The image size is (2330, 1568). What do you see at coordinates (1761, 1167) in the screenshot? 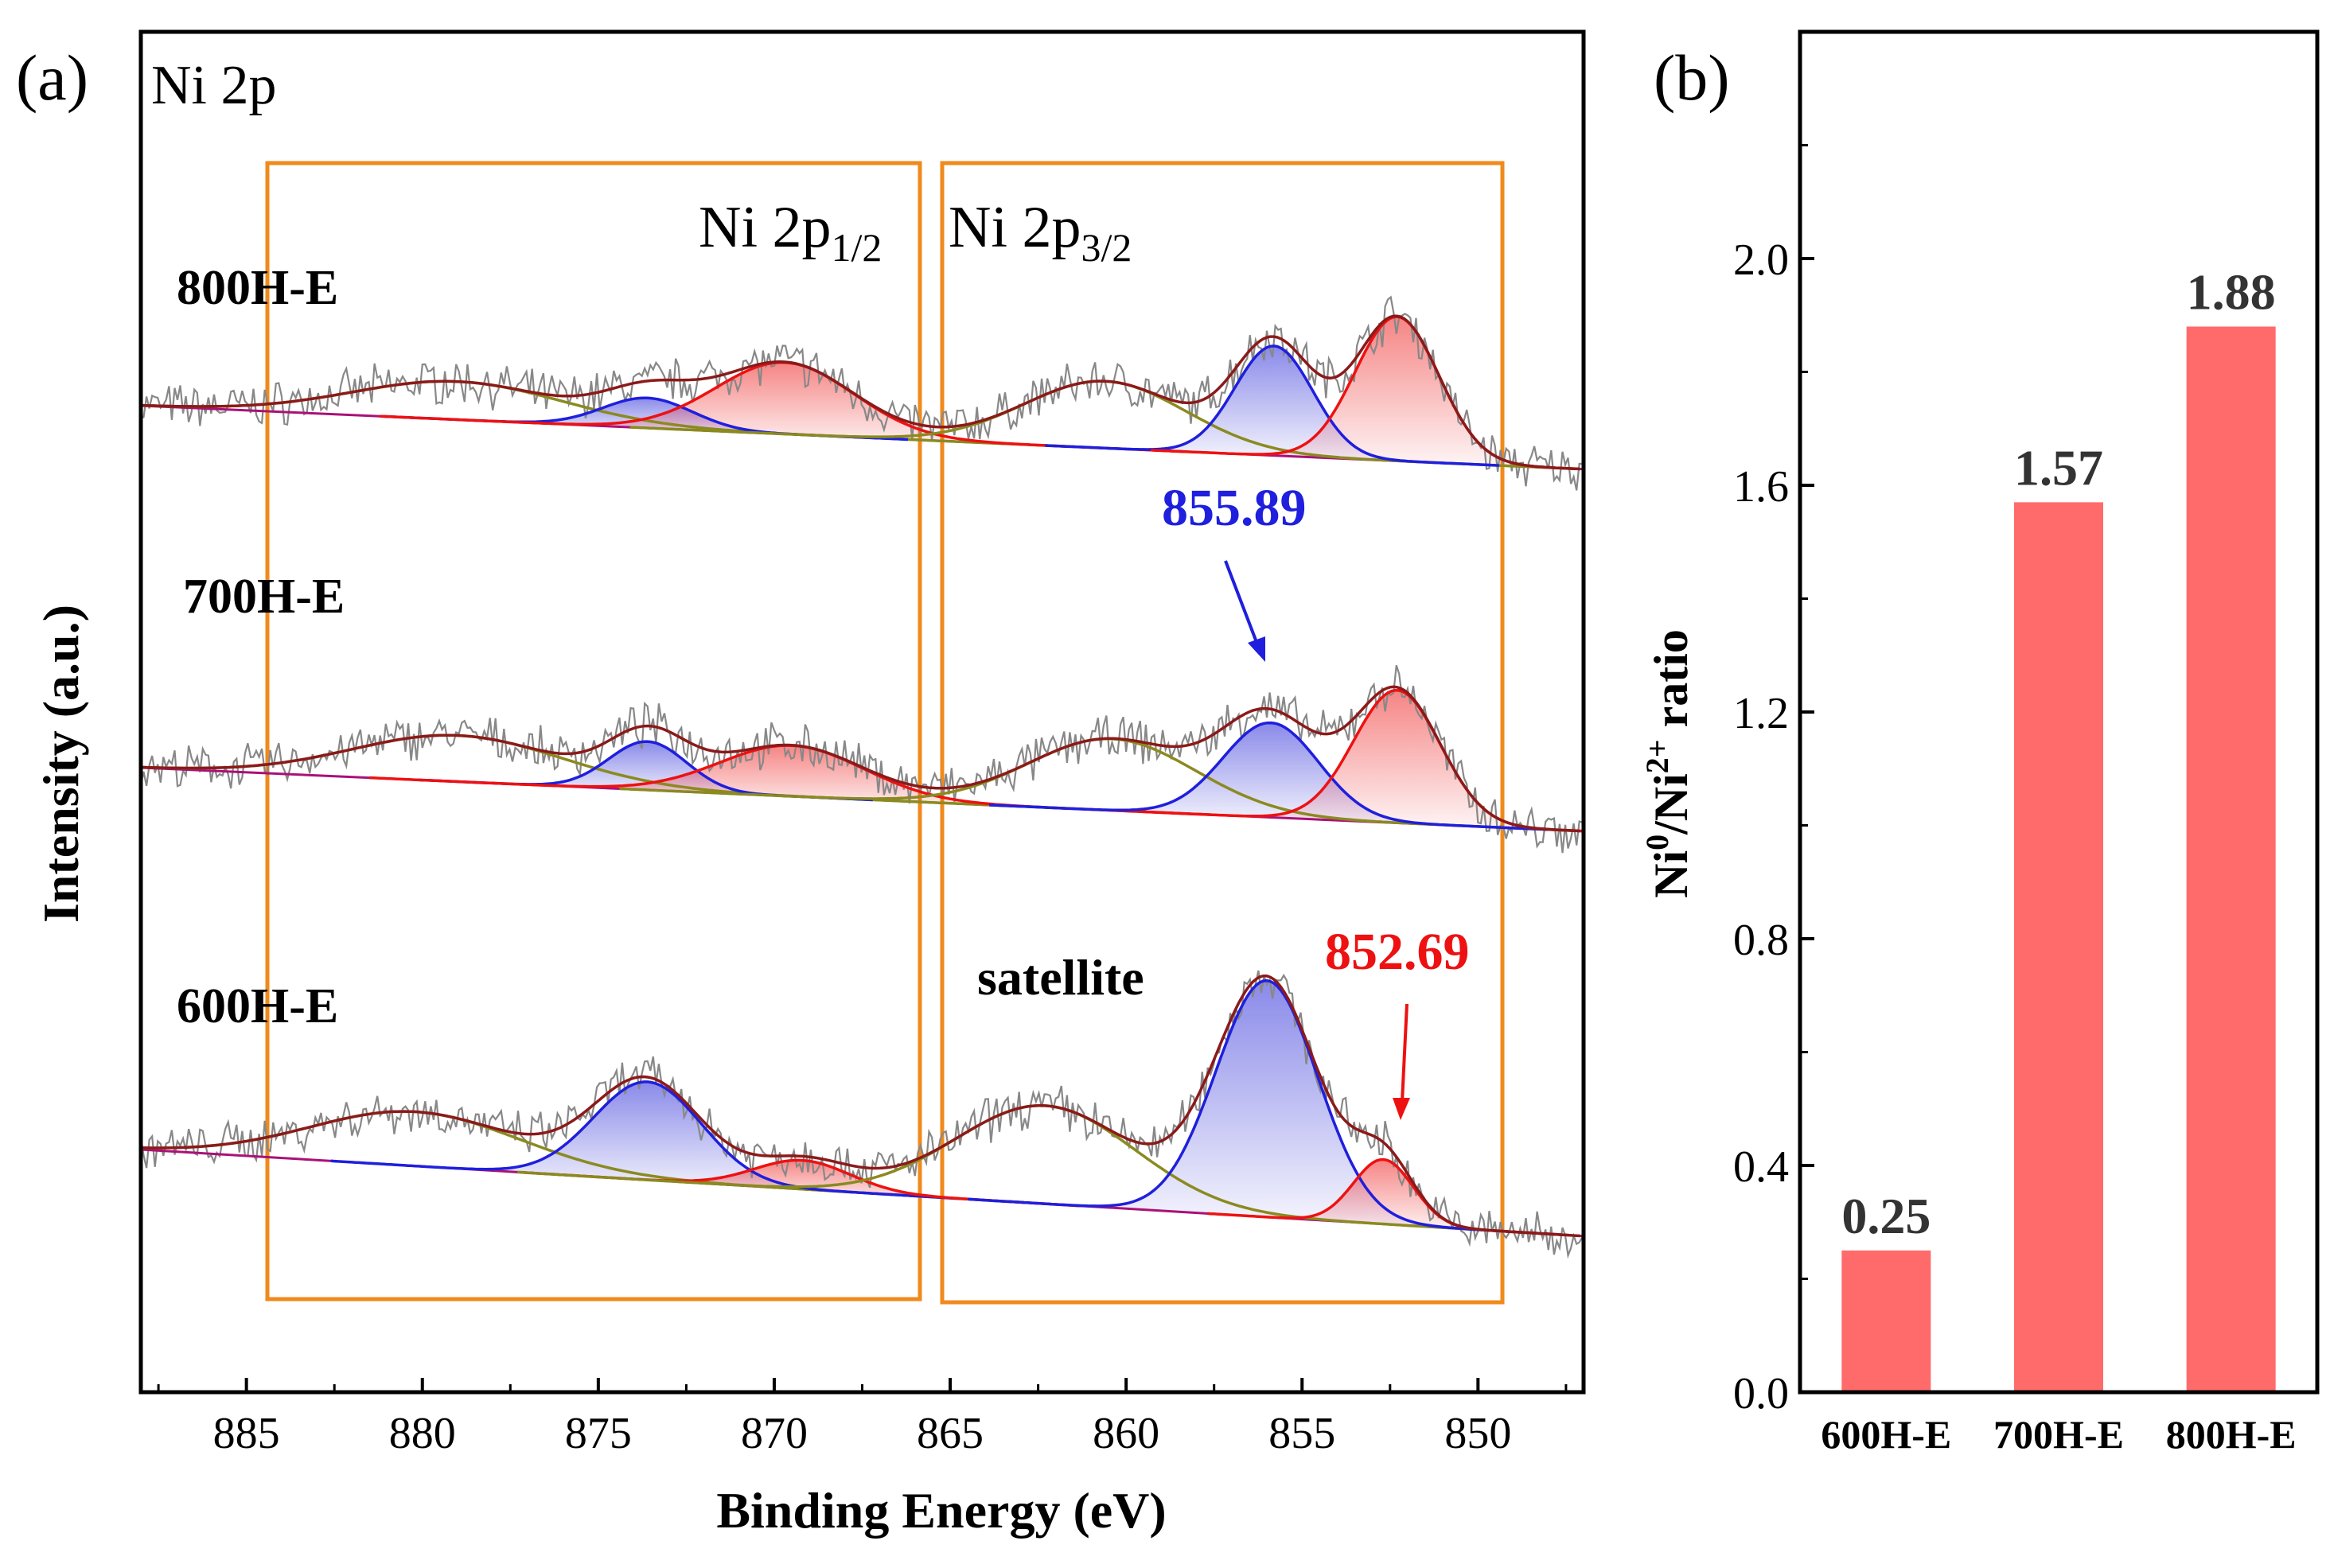
I see `y-tick-label-0.4: 0.4` at bounding box center [1761, 1167].